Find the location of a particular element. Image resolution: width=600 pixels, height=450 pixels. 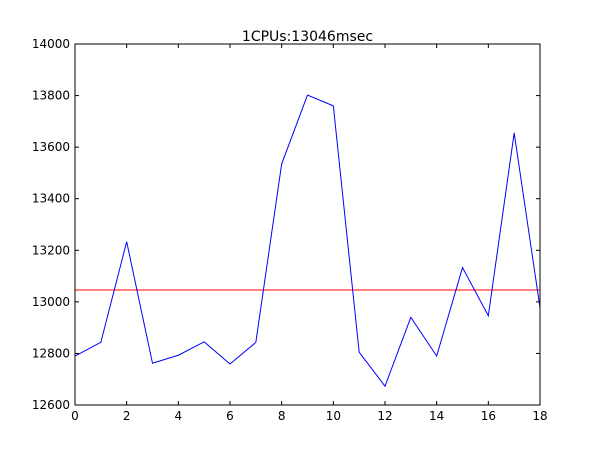

y-tick-label: 13400 is located at coordinates (51, 199).